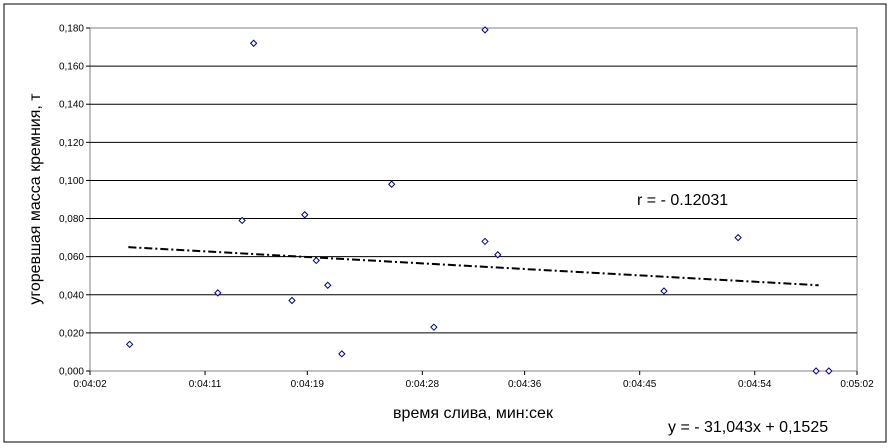 This screenshot has height=448, width=893. Describe the element at coordinates (71, 372) in the screenshot. I see `y-tick-label: 0,000` at that location.